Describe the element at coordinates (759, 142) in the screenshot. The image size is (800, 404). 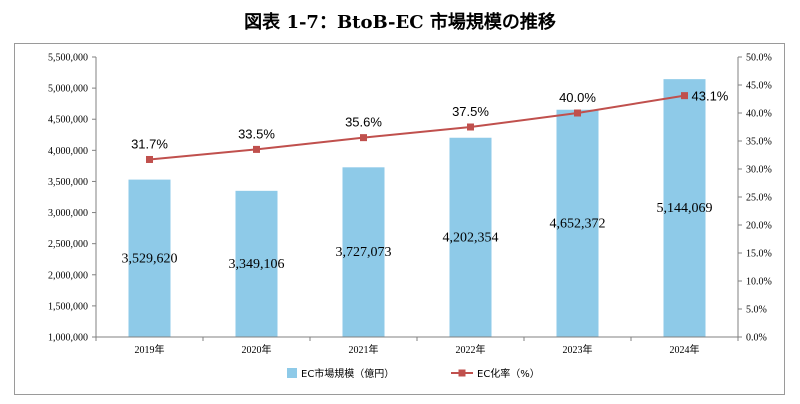
I see `right-tick-label: 35.0%` at that location.